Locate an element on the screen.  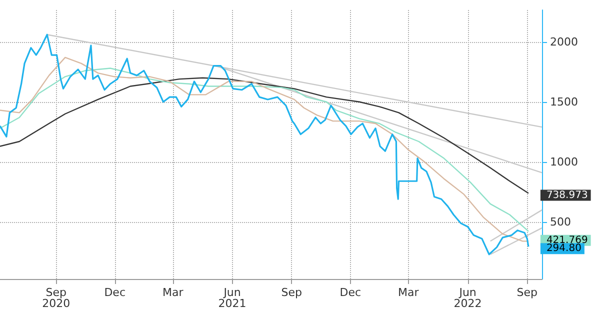
y-tick-label: 500 is located at coordinates (560, 221).